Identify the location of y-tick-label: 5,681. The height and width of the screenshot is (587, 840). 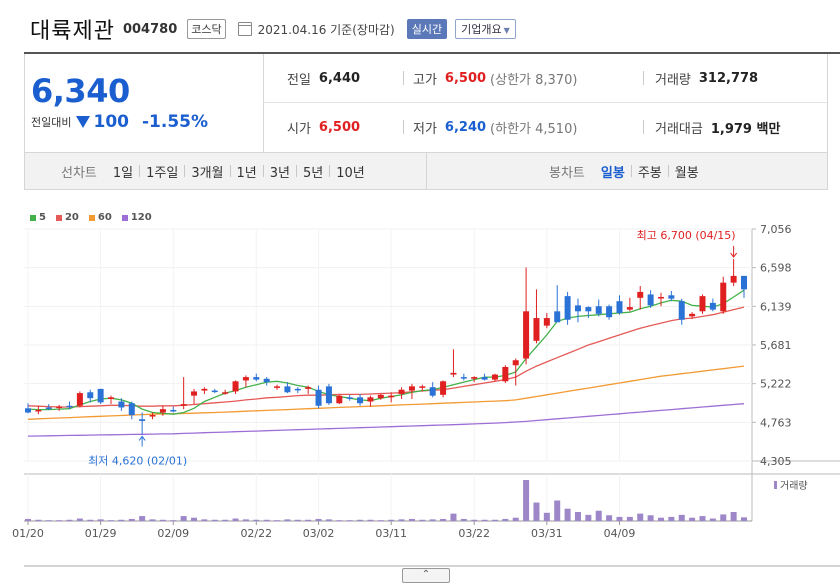
(776, 345).